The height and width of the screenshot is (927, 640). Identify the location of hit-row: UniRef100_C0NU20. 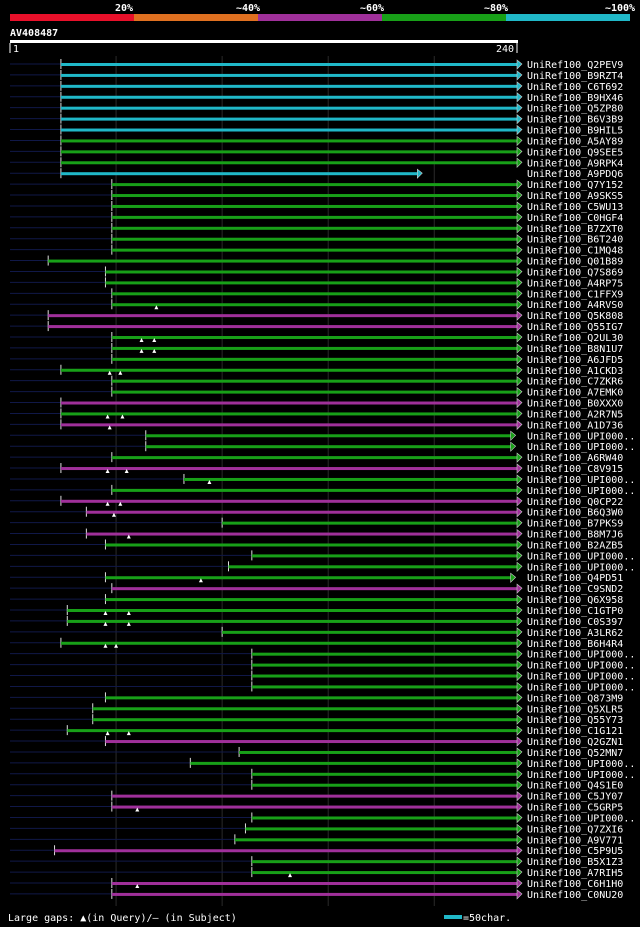
(316, 894).